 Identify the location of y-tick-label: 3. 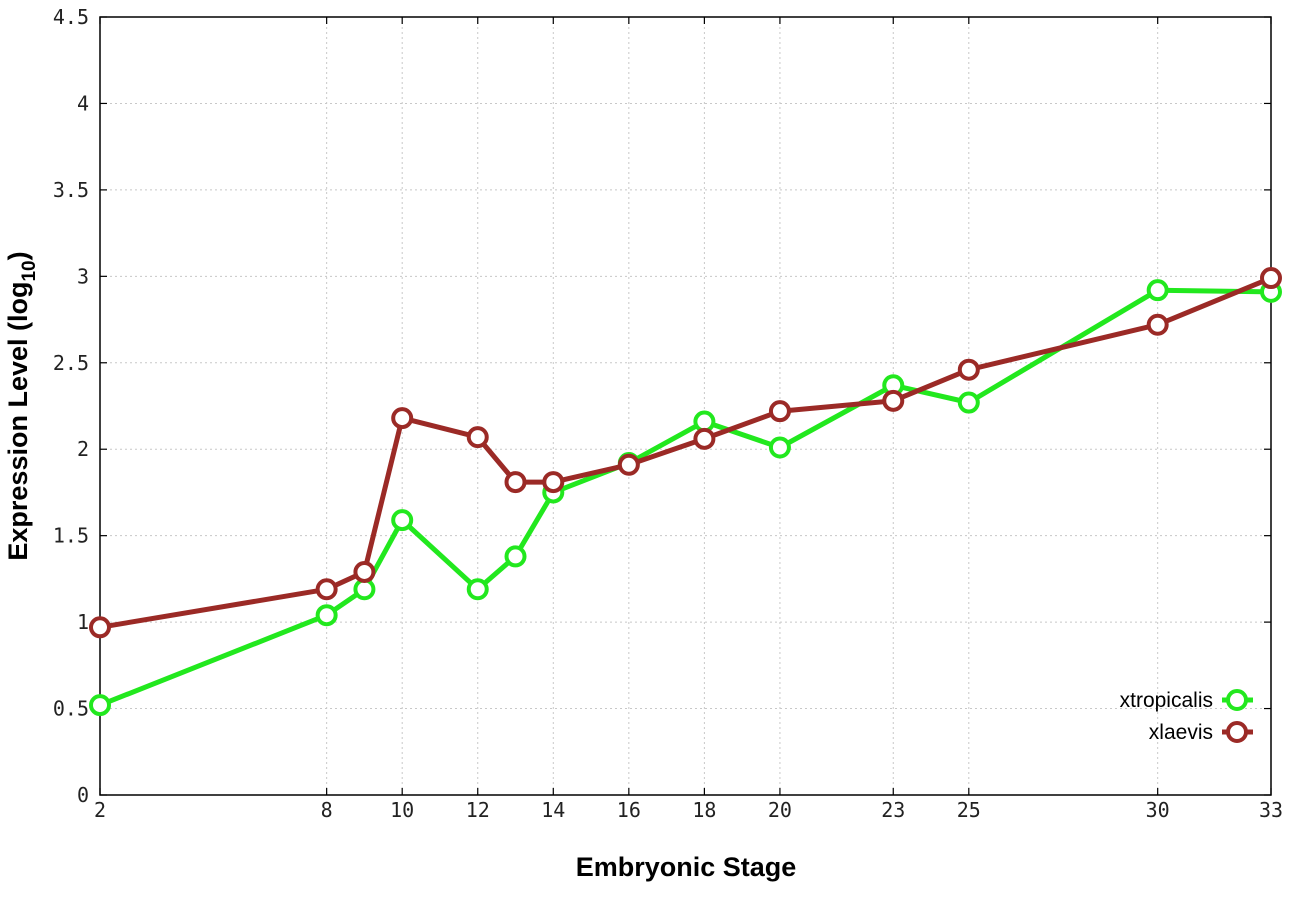
(83, 276).